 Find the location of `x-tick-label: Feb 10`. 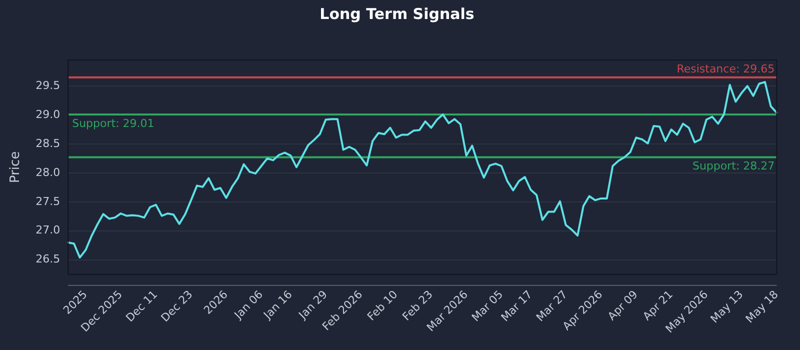

x-tick-label: Feb 10 is located at coordinates (382, 306).